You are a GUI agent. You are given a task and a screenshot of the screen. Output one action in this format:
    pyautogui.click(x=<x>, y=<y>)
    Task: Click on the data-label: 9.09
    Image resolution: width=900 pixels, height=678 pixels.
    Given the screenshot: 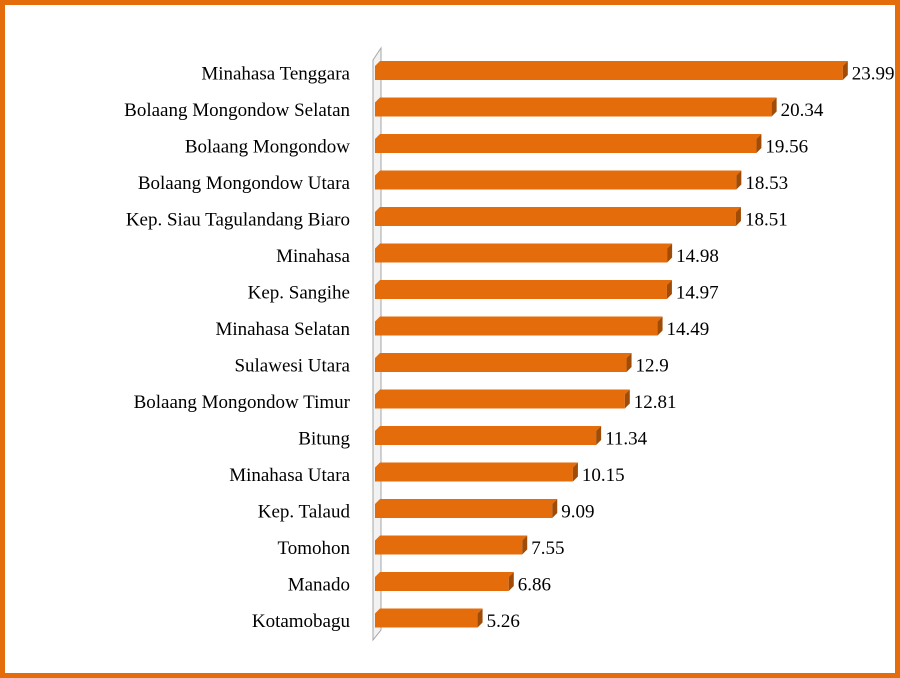 What is the action you would take?
    pyautogui.click(x=577, y=511)
    